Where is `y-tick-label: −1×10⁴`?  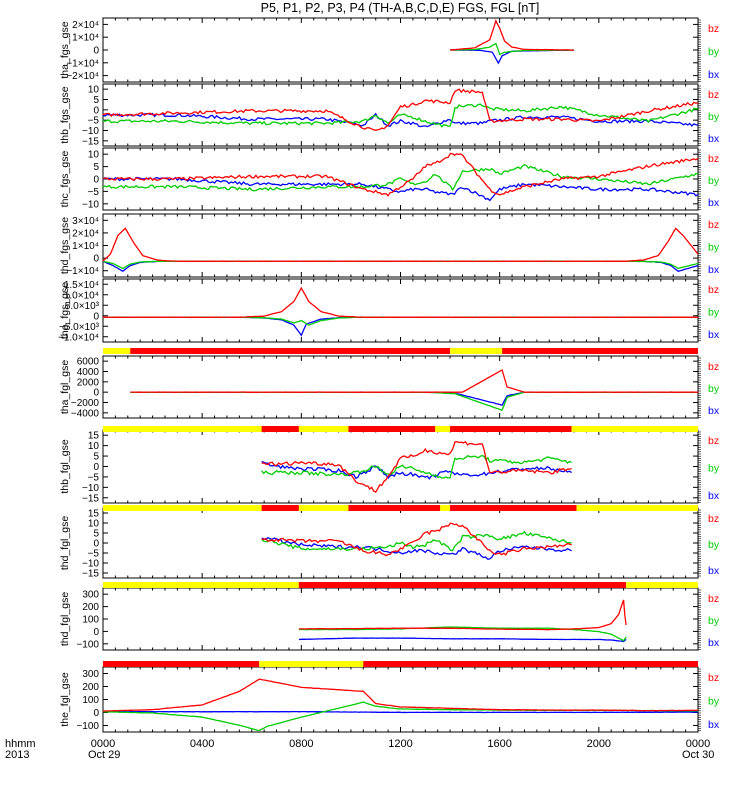
y-tick-label: −1×10⁴ is located at coordinates (82, 271).